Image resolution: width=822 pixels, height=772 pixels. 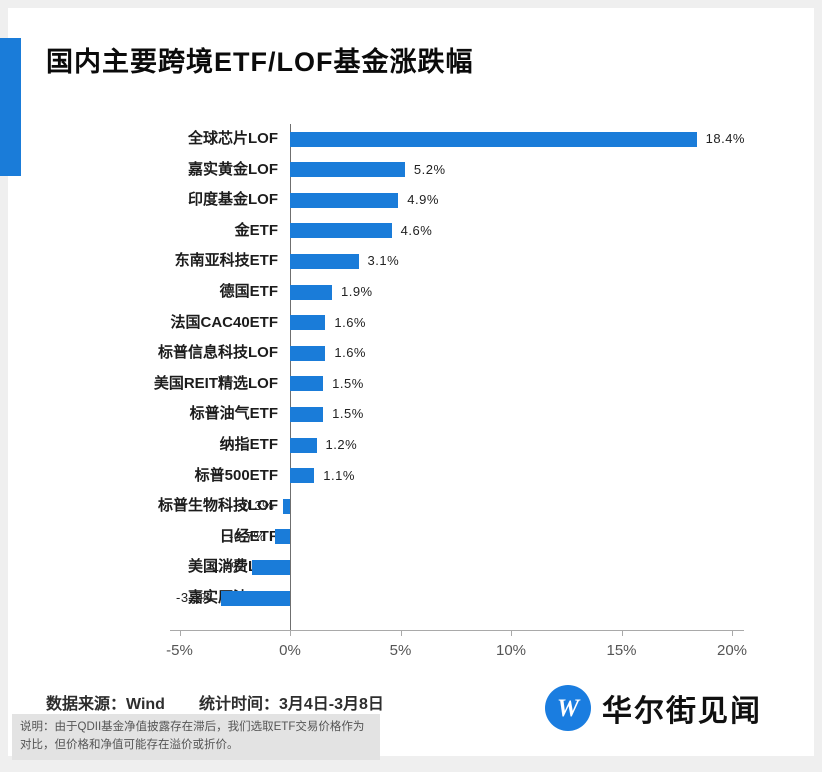 What do you see at coordinates (233, 169) in the screenshot?
I see `category-label: 嘉实黄金LOF` at bounding box center [233, 169].